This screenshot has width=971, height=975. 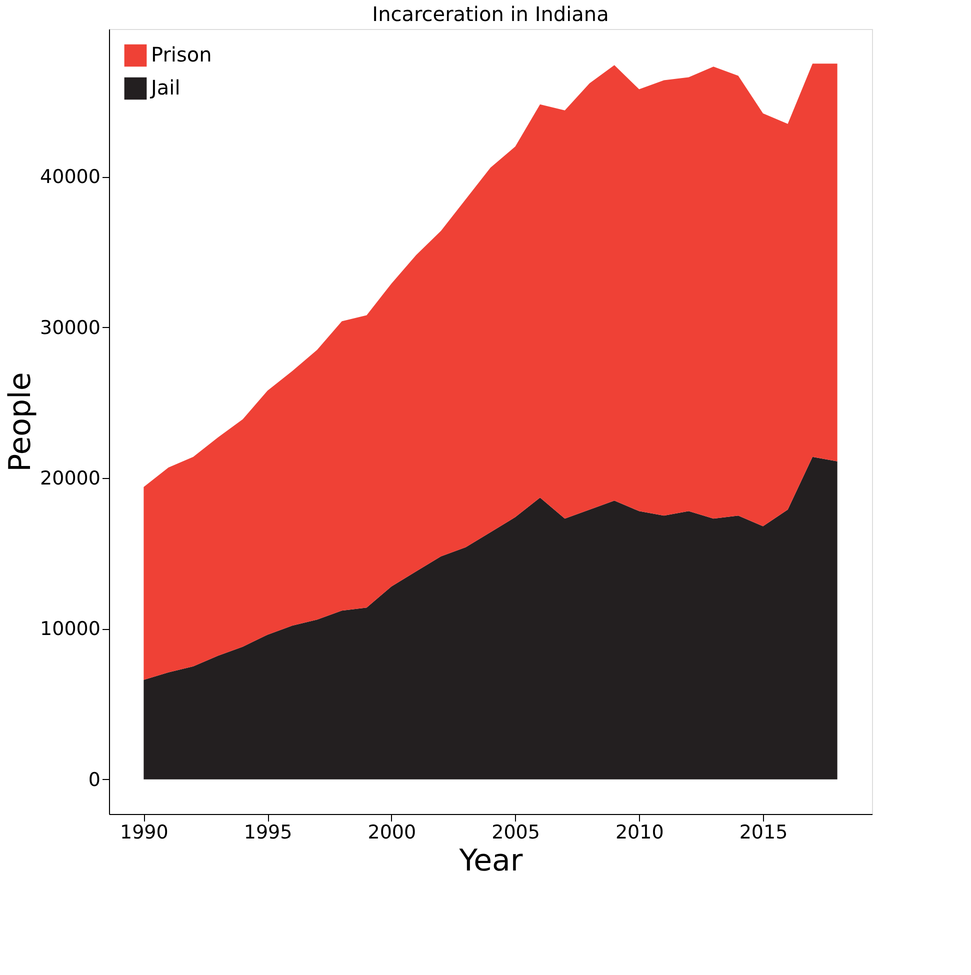 I want to click on y-tick-label: 0, so click(x=94, y=779).